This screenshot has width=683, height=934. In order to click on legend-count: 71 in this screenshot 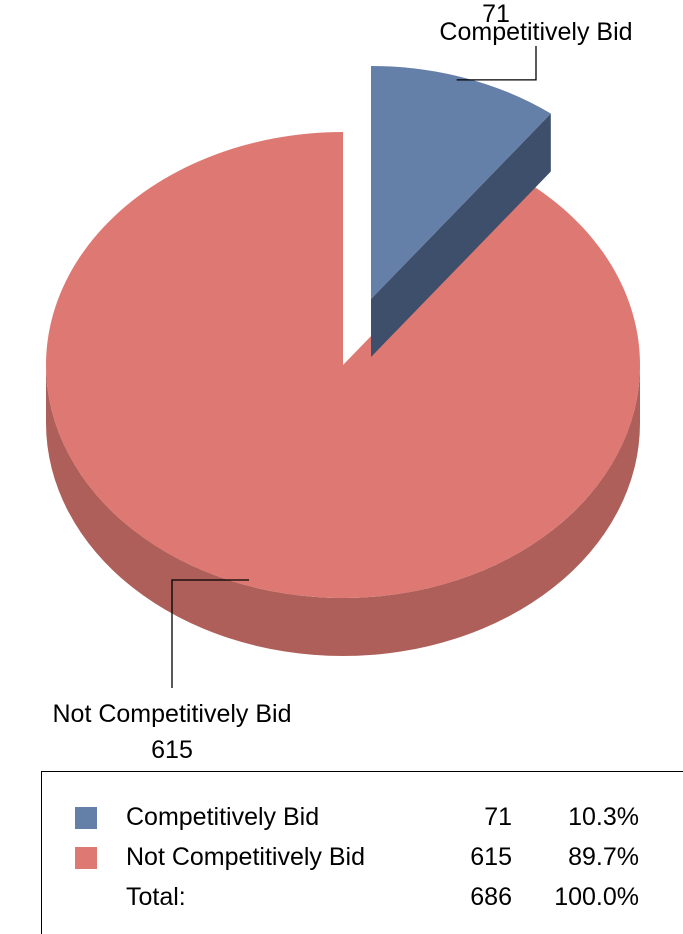, I will do `click(498, 817)`.